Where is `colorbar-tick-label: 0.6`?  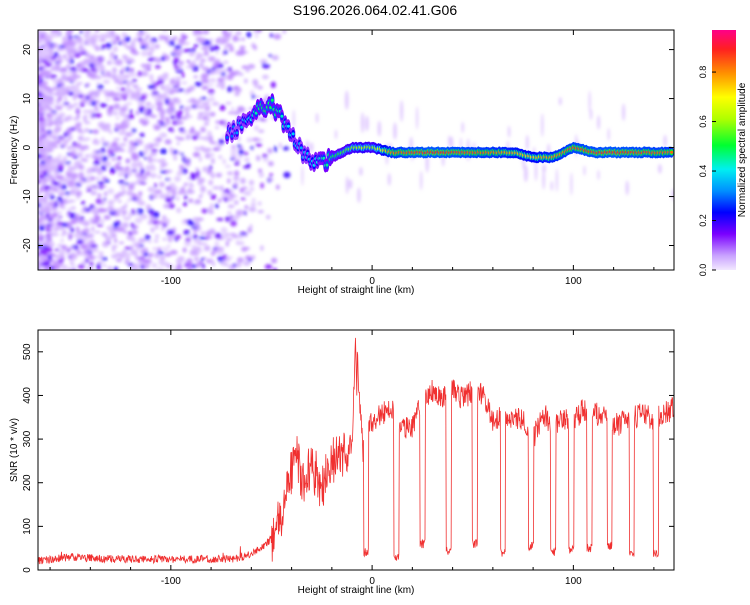 colorbar-tick-label: 0.6 is located at coordinates (703, 121).